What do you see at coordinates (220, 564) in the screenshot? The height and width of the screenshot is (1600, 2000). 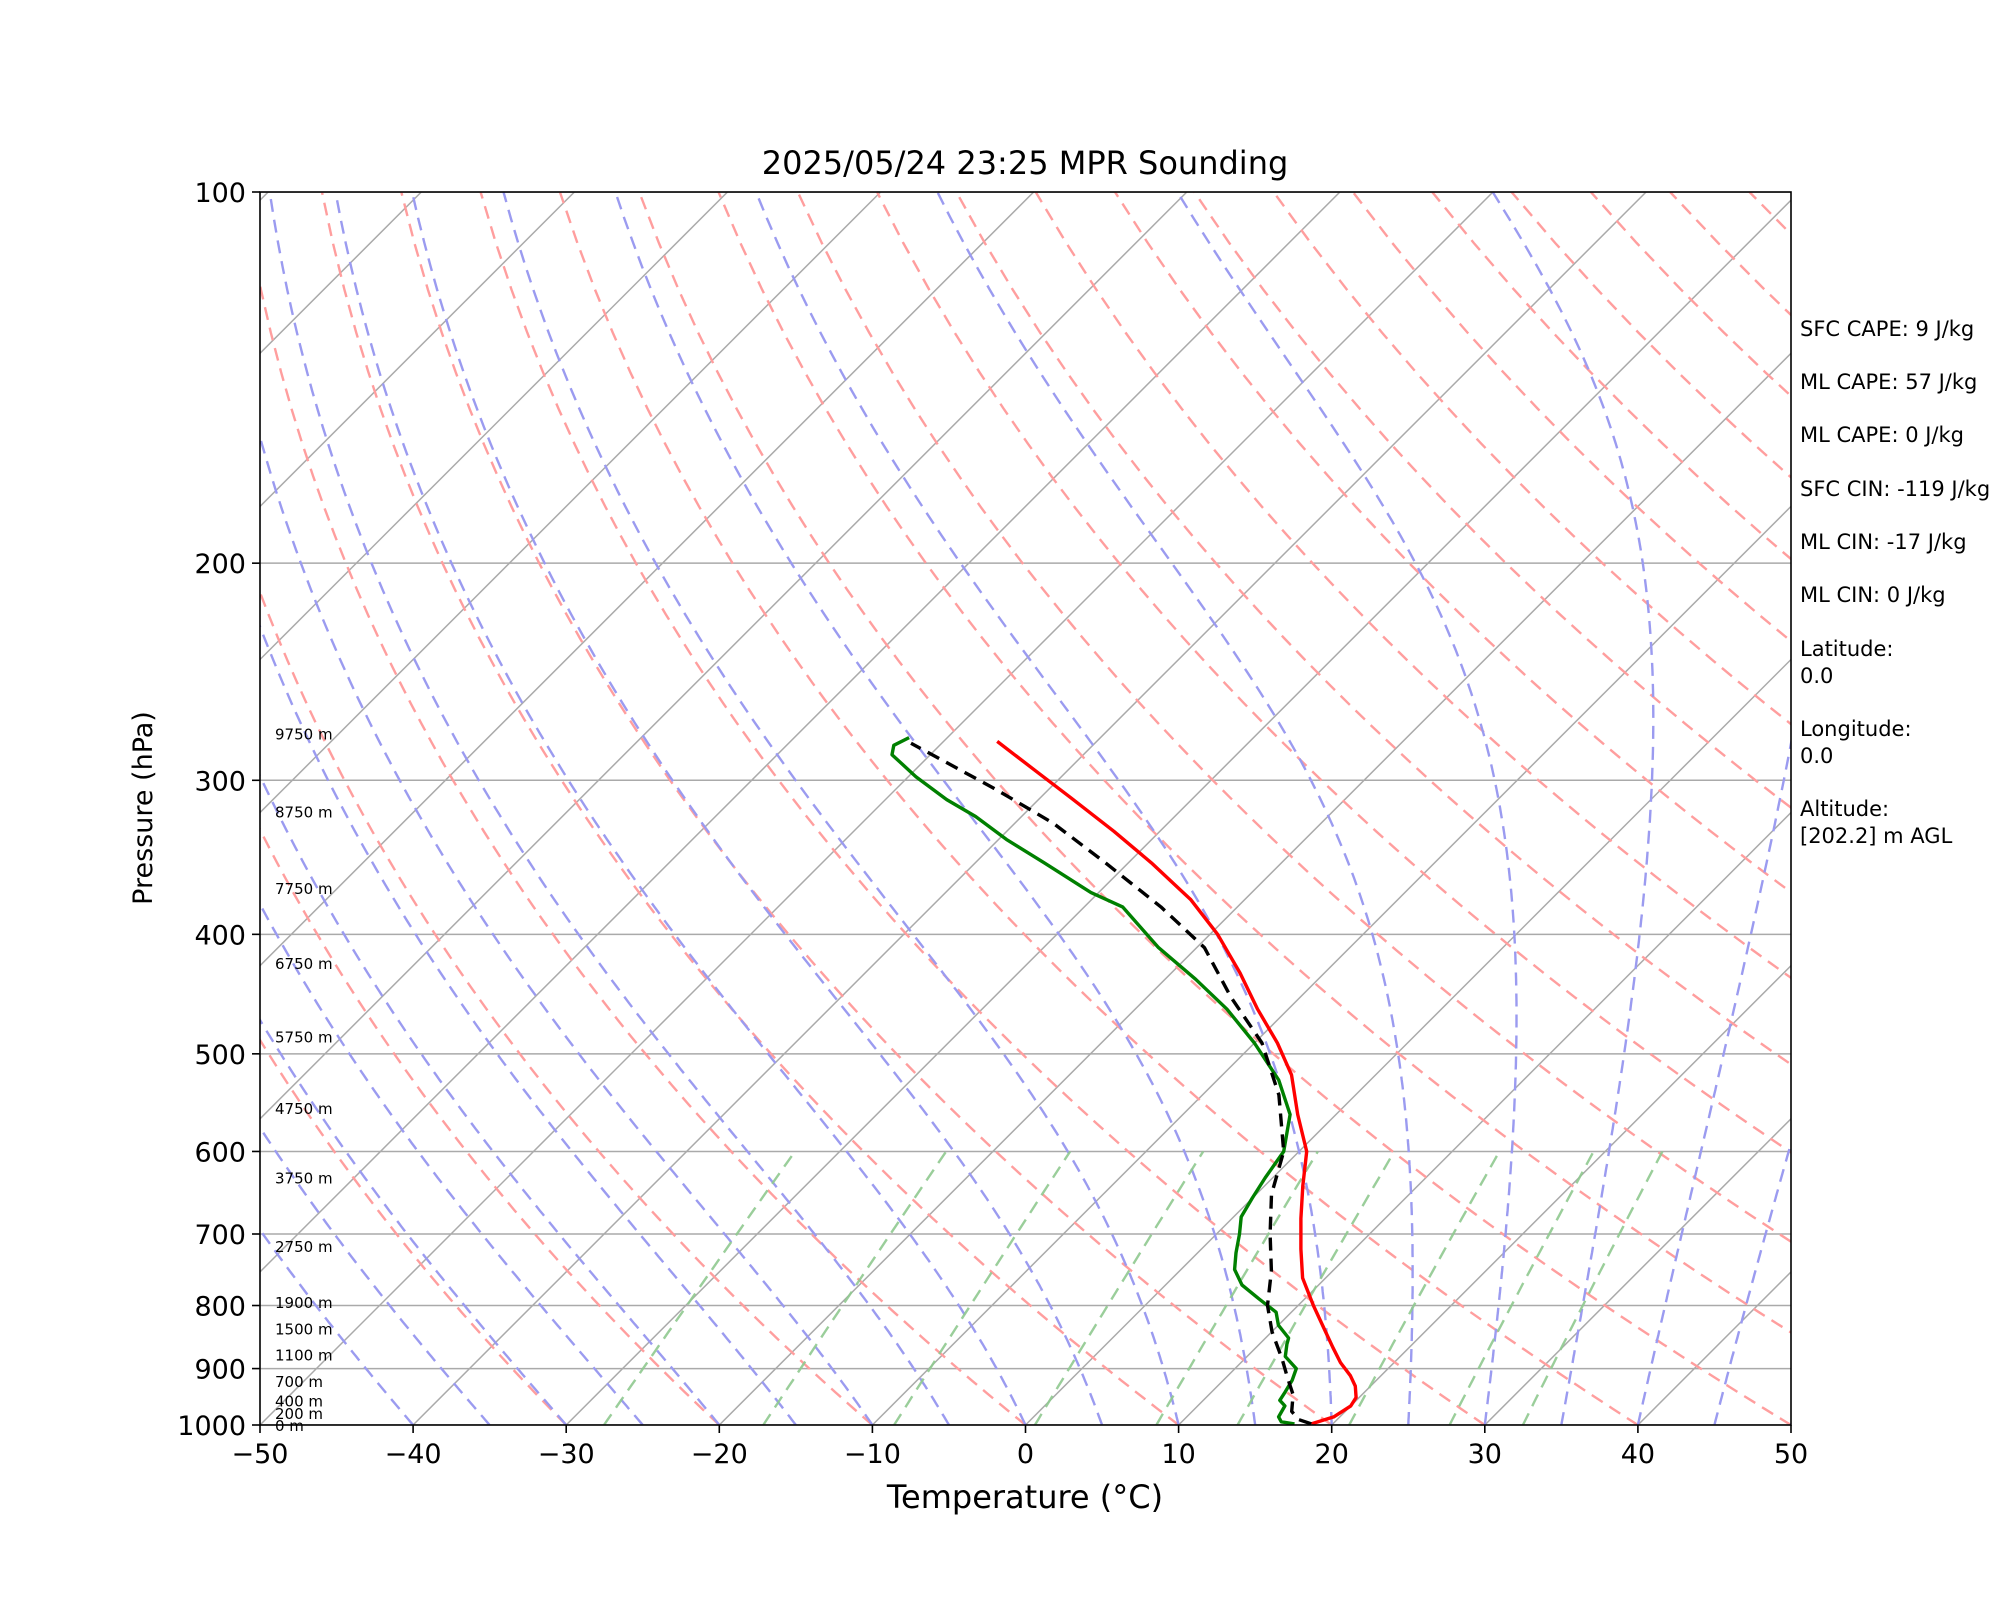 I see `y-tick-label: 200` at bounding box center [220, 564].